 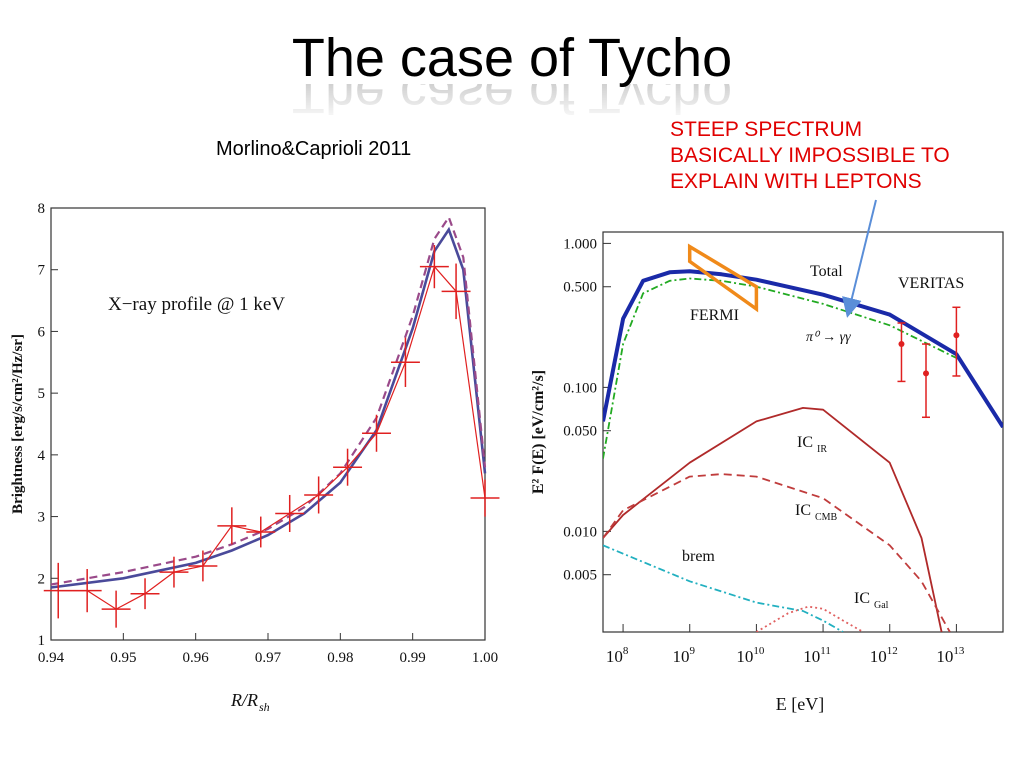 What do you see at coordinates (512, 58) in the screenshot?
I see `slide-title: The case of Tycho` at bounding box center [512, 58].